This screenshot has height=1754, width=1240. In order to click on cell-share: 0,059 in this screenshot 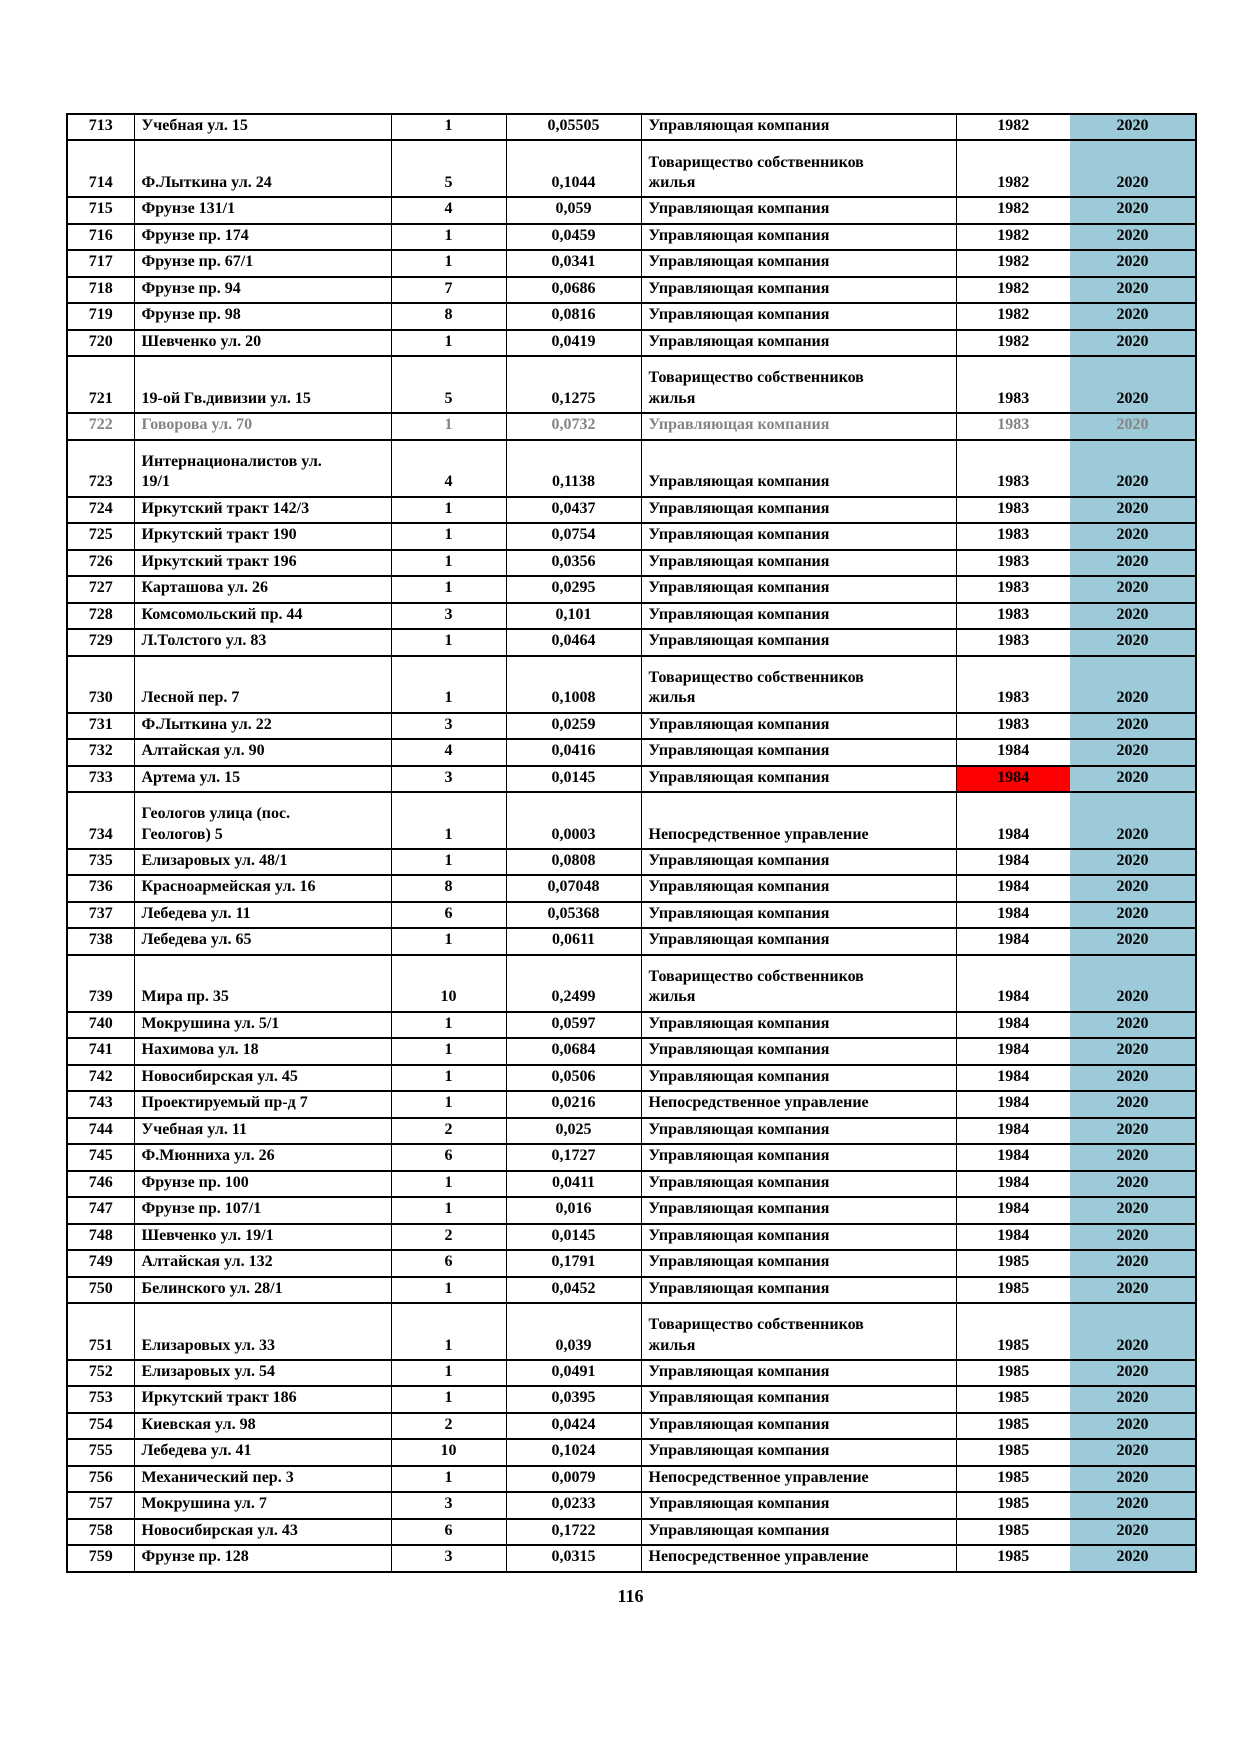, I will do `click(573, 210)`.